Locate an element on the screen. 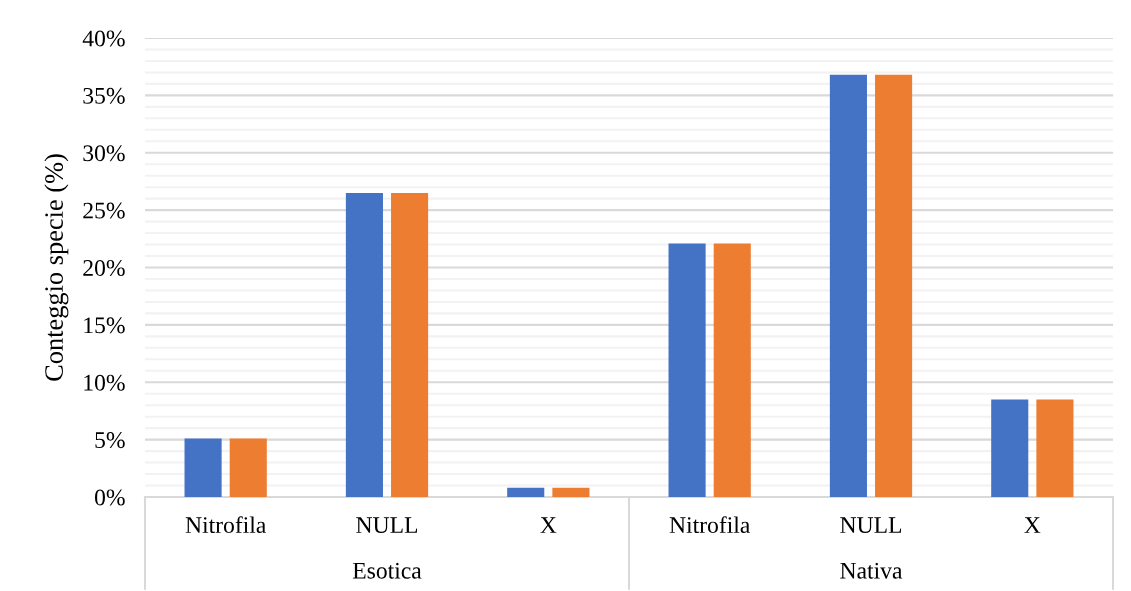 Image resolution: width=1131 pixels, height=591 pixels. y-tick-label: 30% is located at coordinates (104, 153).